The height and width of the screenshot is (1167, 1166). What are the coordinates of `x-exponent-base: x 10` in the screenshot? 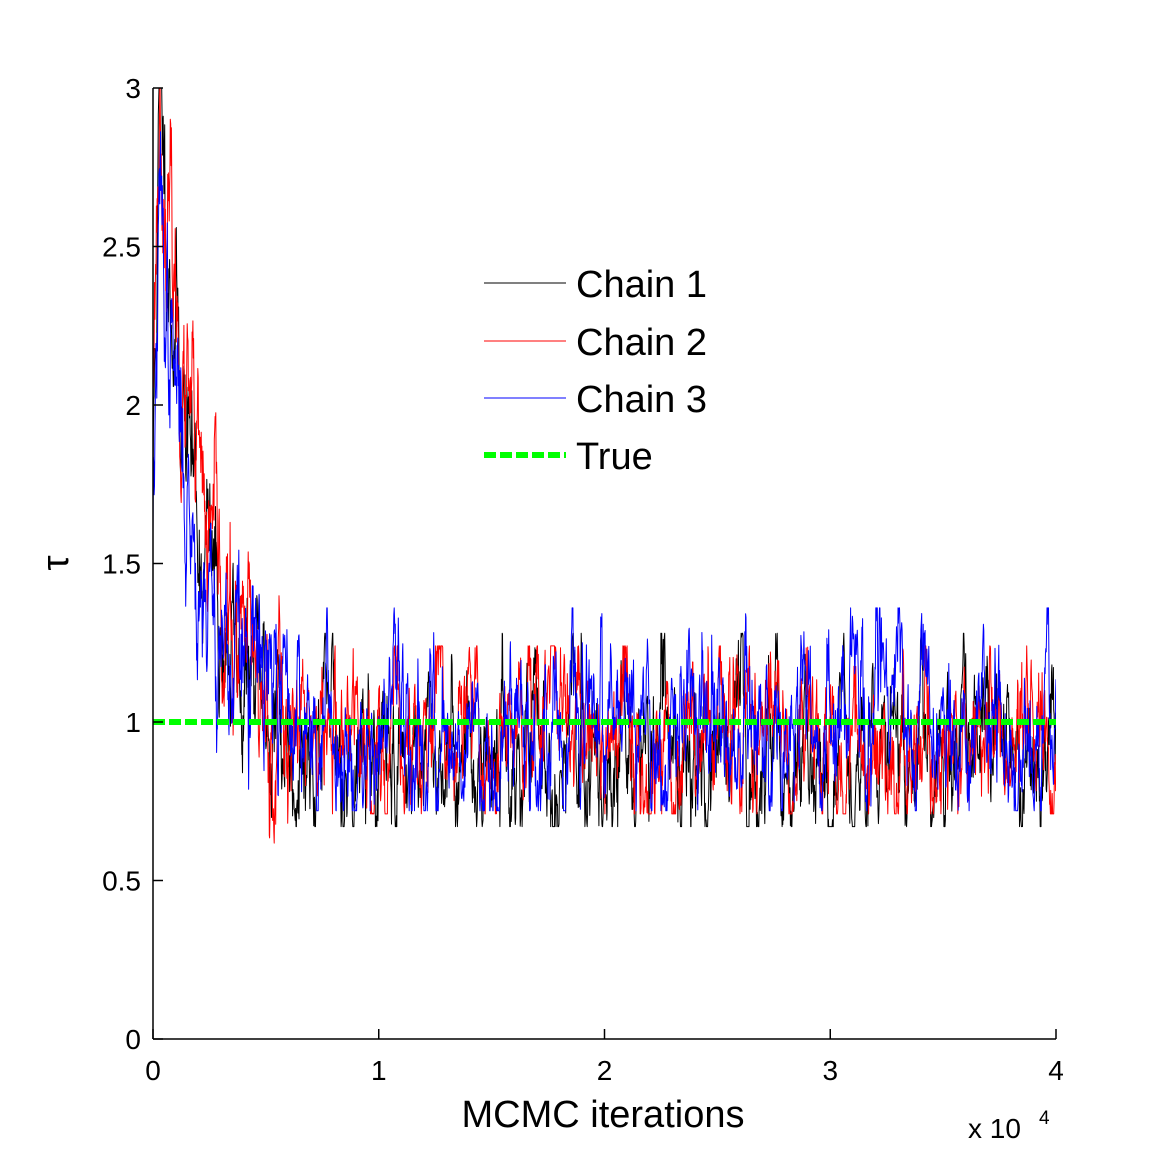 It's located at (994, 1128).